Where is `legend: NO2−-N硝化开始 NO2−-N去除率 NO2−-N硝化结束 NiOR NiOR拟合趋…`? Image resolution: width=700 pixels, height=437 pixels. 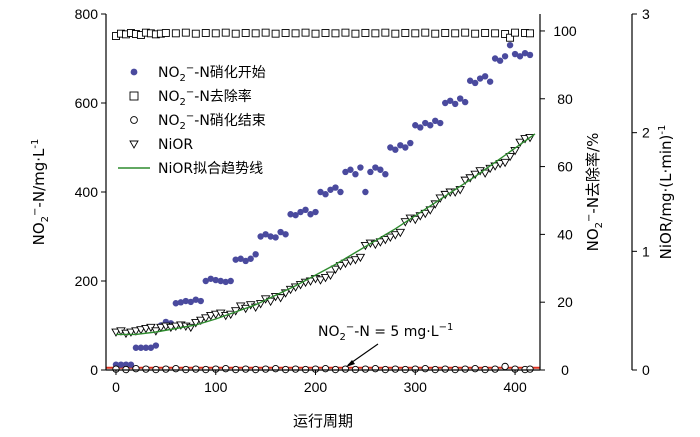 legend: NO2−-N硝化开始 NO2−-N去除率 NO2−-N硝化结束 NiOR NiOR拟合趋… is located at coordinates (192, 120).